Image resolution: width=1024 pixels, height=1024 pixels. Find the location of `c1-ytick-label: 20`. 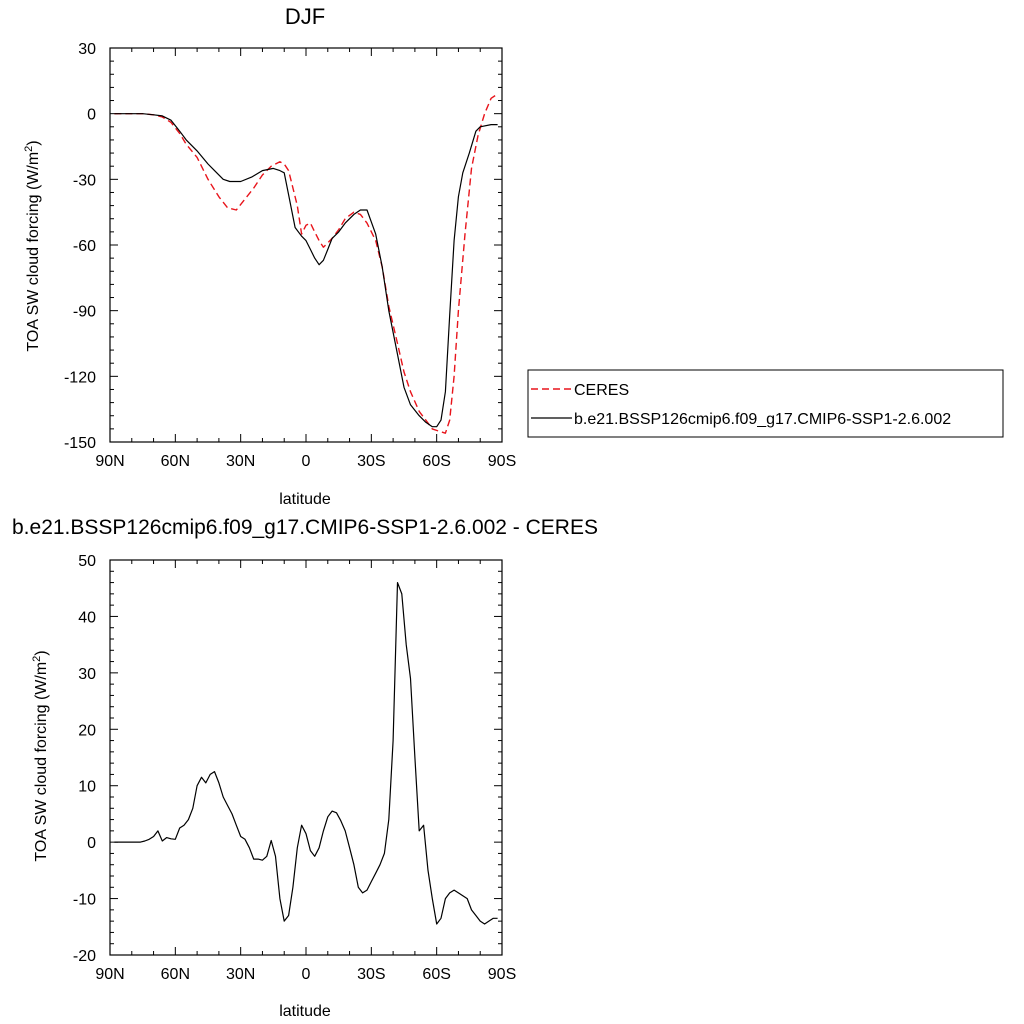

c1-ytick-label: 20 is located at coordinates (87, 730).